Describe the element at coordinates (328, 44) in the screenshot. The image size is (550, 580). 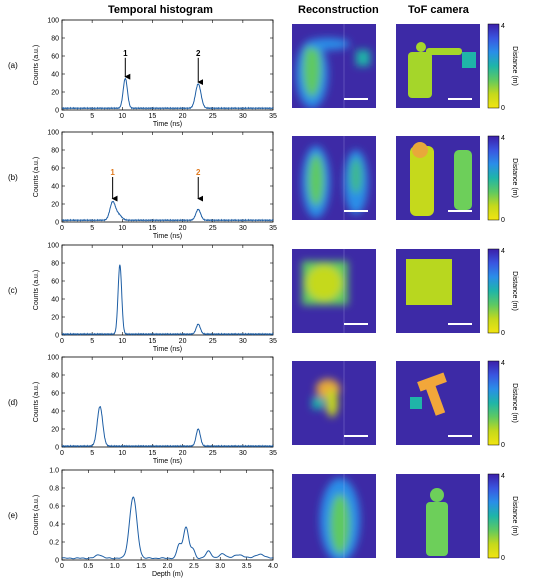
I see `arm-blur` at that location.